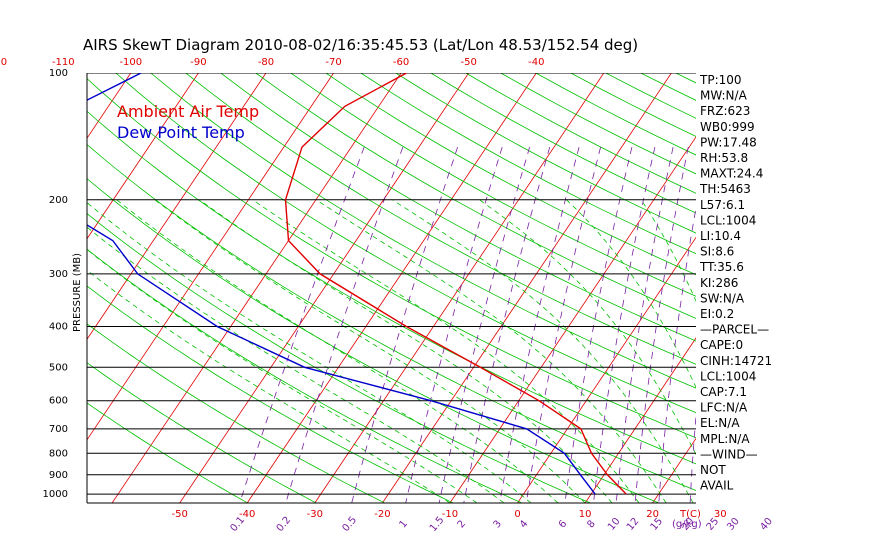 The height and width of the screenshot is (560, 870). What do you see at coordinates (633, 524) in the screenshot?
I see `mixing-ratio-tick-label: 12` at bounding box center [633, 524].